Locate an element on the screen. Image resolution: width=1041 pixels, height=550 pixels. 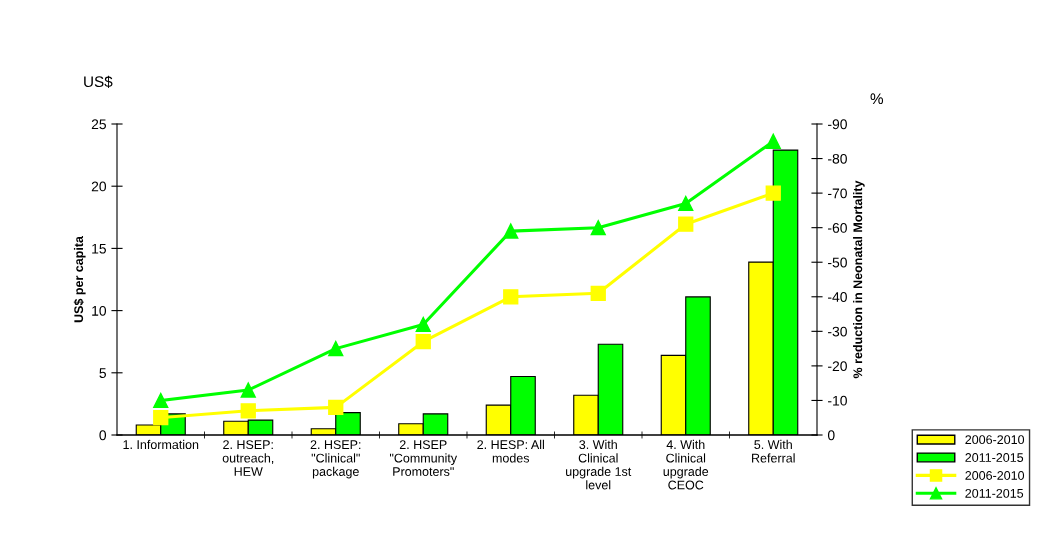
y-tick-label: 20 is located at coordinates (99, 186).